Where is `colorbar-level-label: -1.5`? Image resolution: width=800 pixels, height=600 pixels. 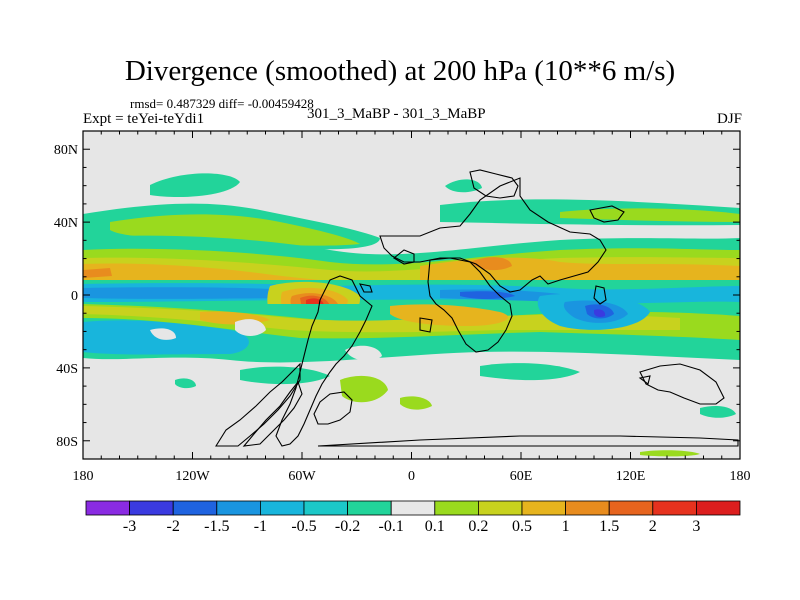
colorbar-level-label: -1.5 is located at coordinates (217, 526).